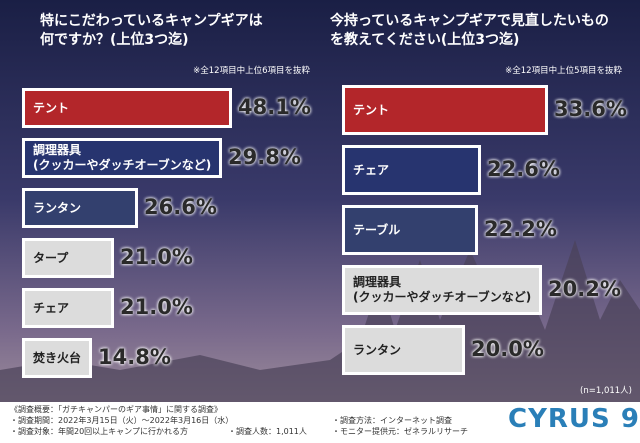  What do you see at coordinates (400, 426) in the screenshot?
I see `footer-right: ・調査方法：インターネット調査 ・モニター提供元：ゼネラルリサーチ` at bounding box center [400, 426].